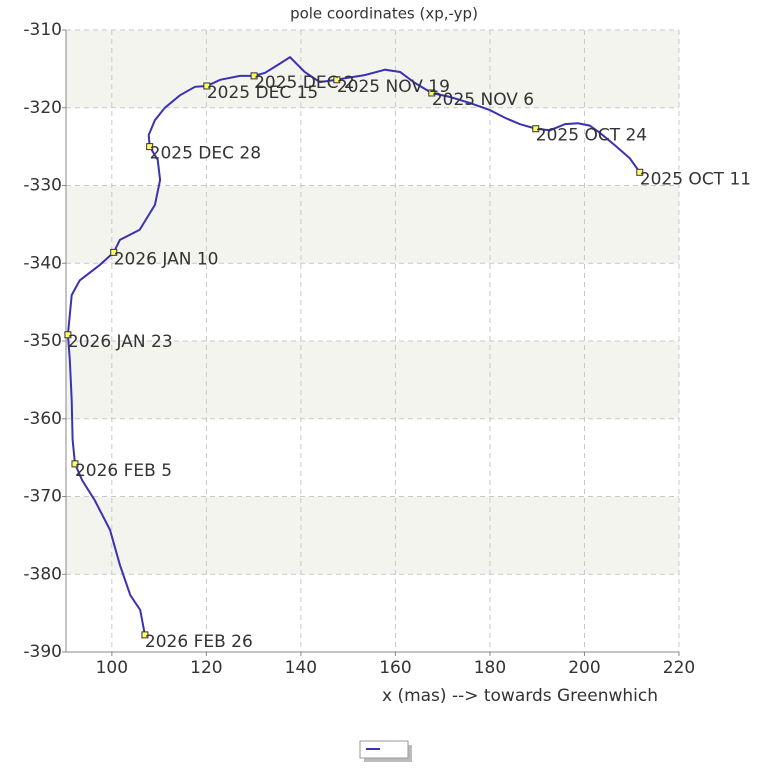  Describe the element at coordinates (42, 419) in the screenshot. I see `y-tick-label: -360` at that location.